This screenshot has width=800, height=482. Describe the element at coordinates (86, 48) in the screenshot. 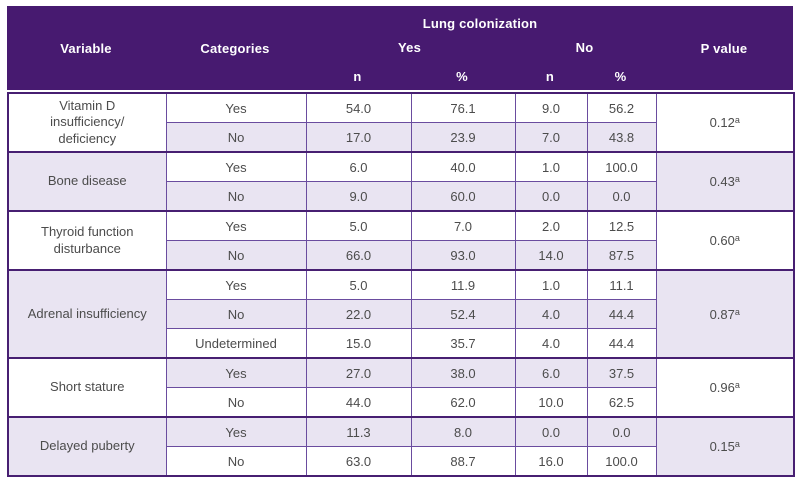

I see `header-variable: Variable` at that location.